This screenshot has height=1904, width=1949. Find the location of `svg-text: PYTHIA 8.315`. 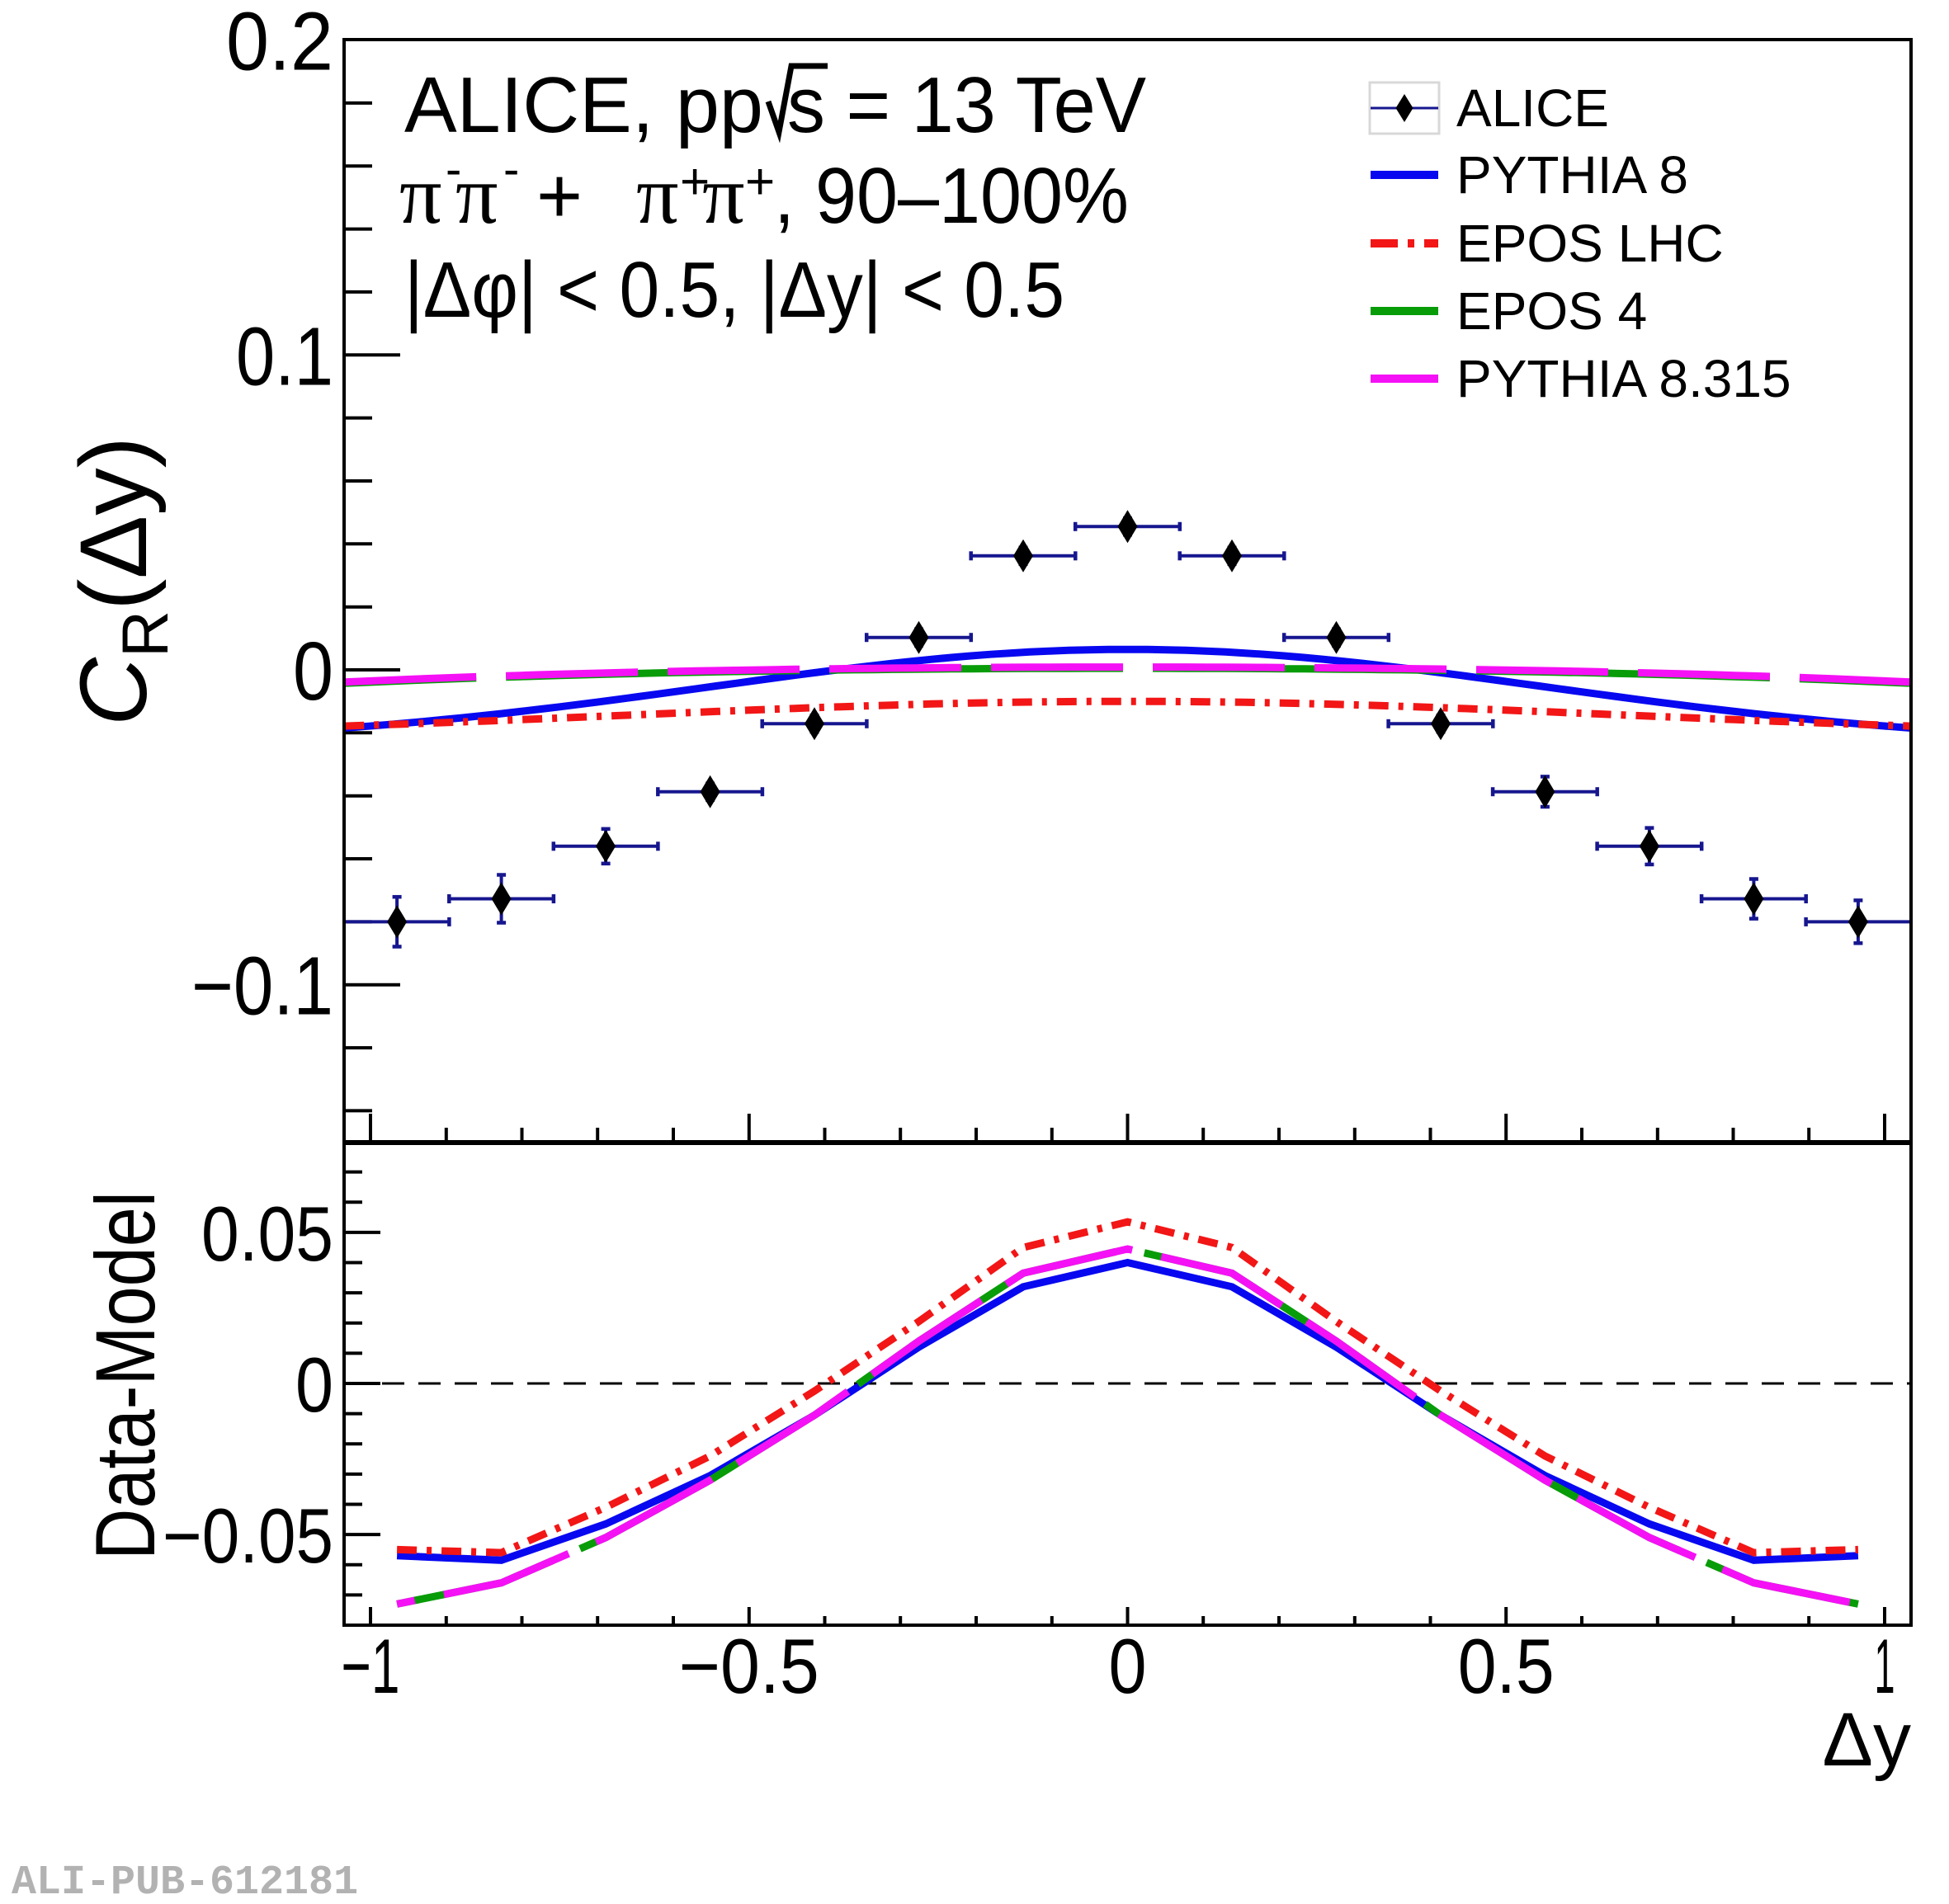

svg-text: PYTHIA 8.315 is located at coordinates (1624, 378).